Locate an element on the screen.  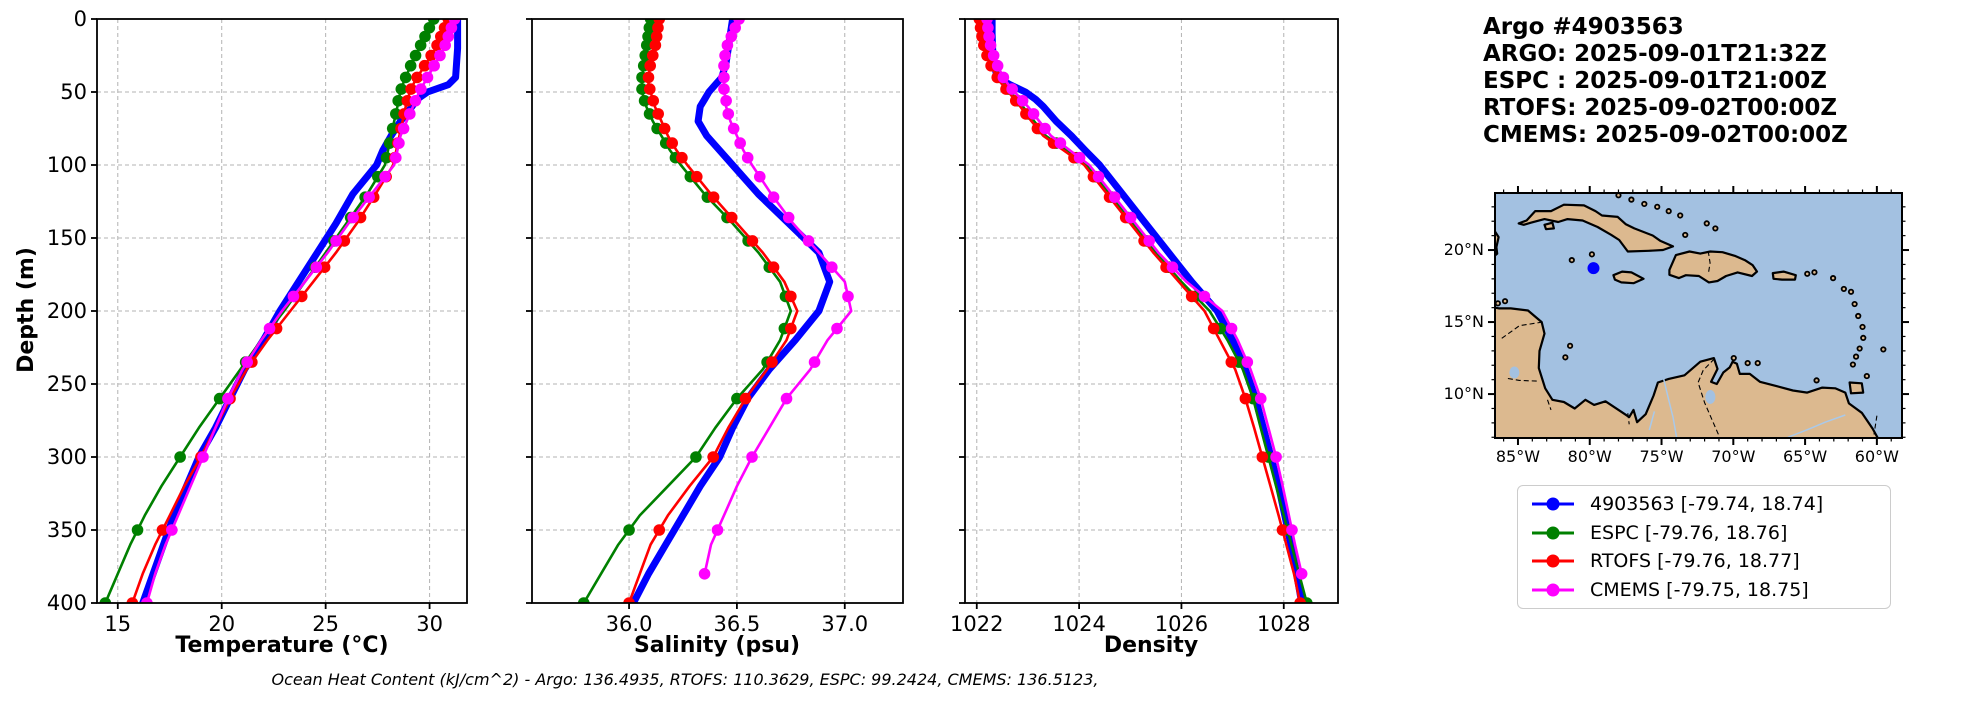
xtick-label: 1024 is located at coordinates (1078, 624).